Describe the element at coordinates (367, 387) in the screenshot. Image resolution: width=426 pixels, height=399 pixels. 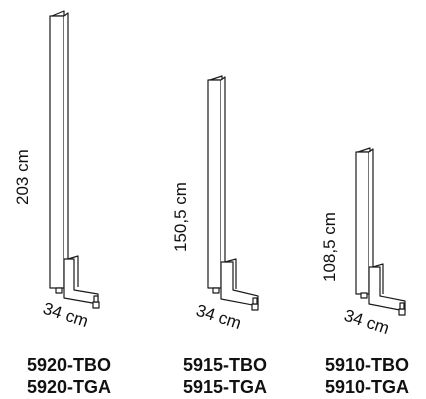
I see `code-line-2: 5910-TGA` at that location.